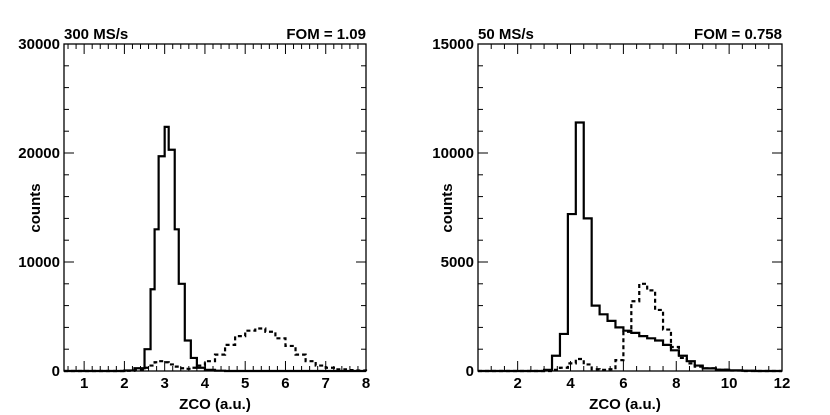  Describe the element at coordinates (96, 34) in the screenshot. I see `panel-top-left-label: 300 MS/s` at that location.